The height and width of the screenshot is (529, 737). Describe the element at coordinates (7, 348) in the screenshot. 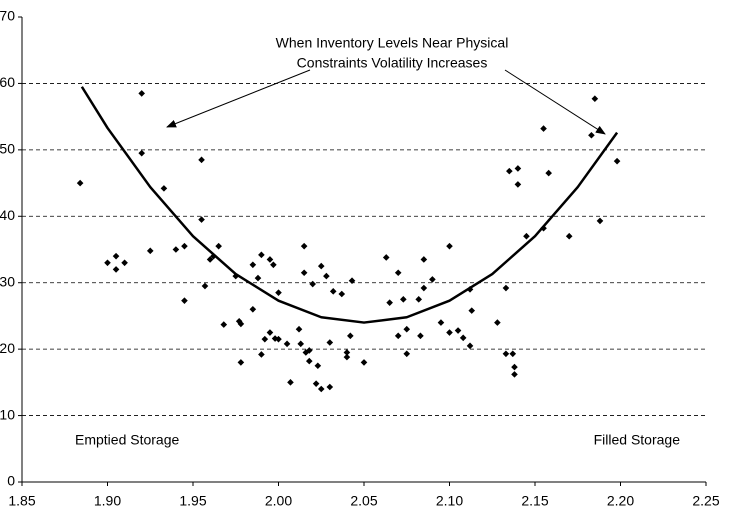

I see `y-tick-label: 20` at that location.